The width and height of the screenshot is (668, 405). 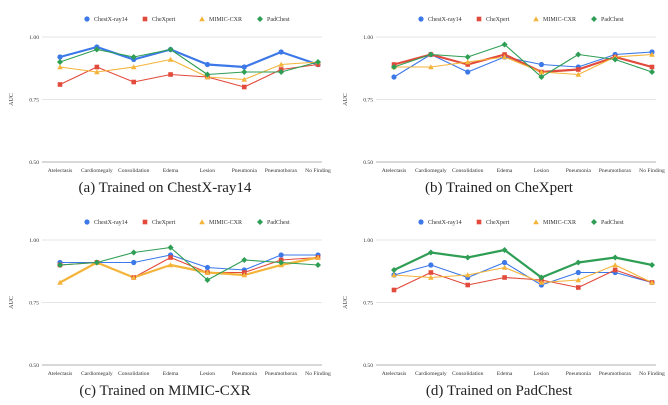 What do you see at coordinates (165, 391) in the screenshot?
I see `caption-text: (c) Trained on MIMIC-CXR` at bounding box center [165, 391].